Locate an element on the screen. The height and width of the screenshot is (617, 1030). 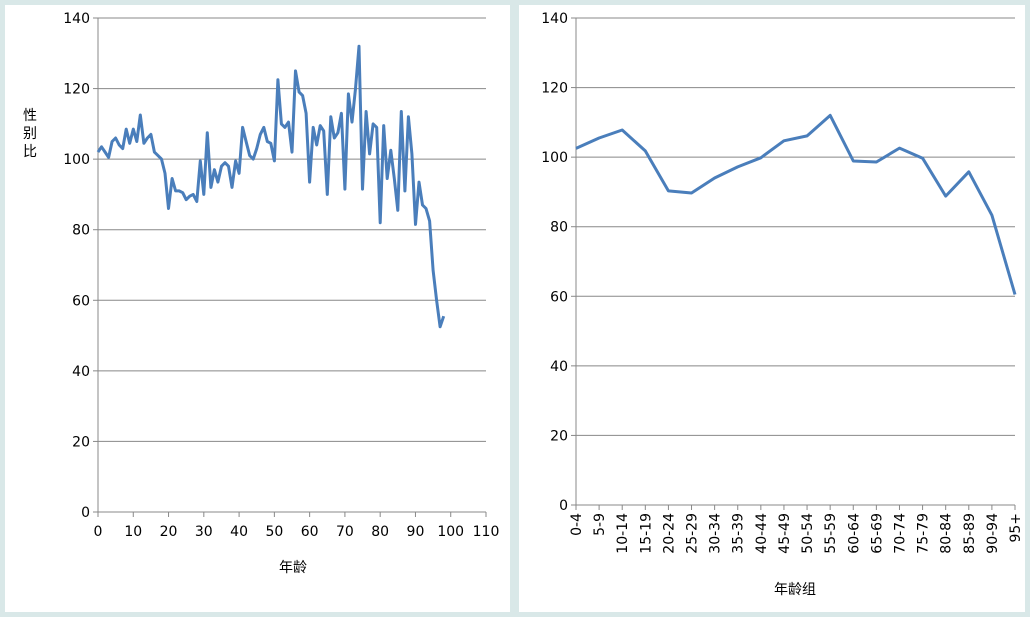
x-tick-label: 30 is located at coordinates (204, 532).